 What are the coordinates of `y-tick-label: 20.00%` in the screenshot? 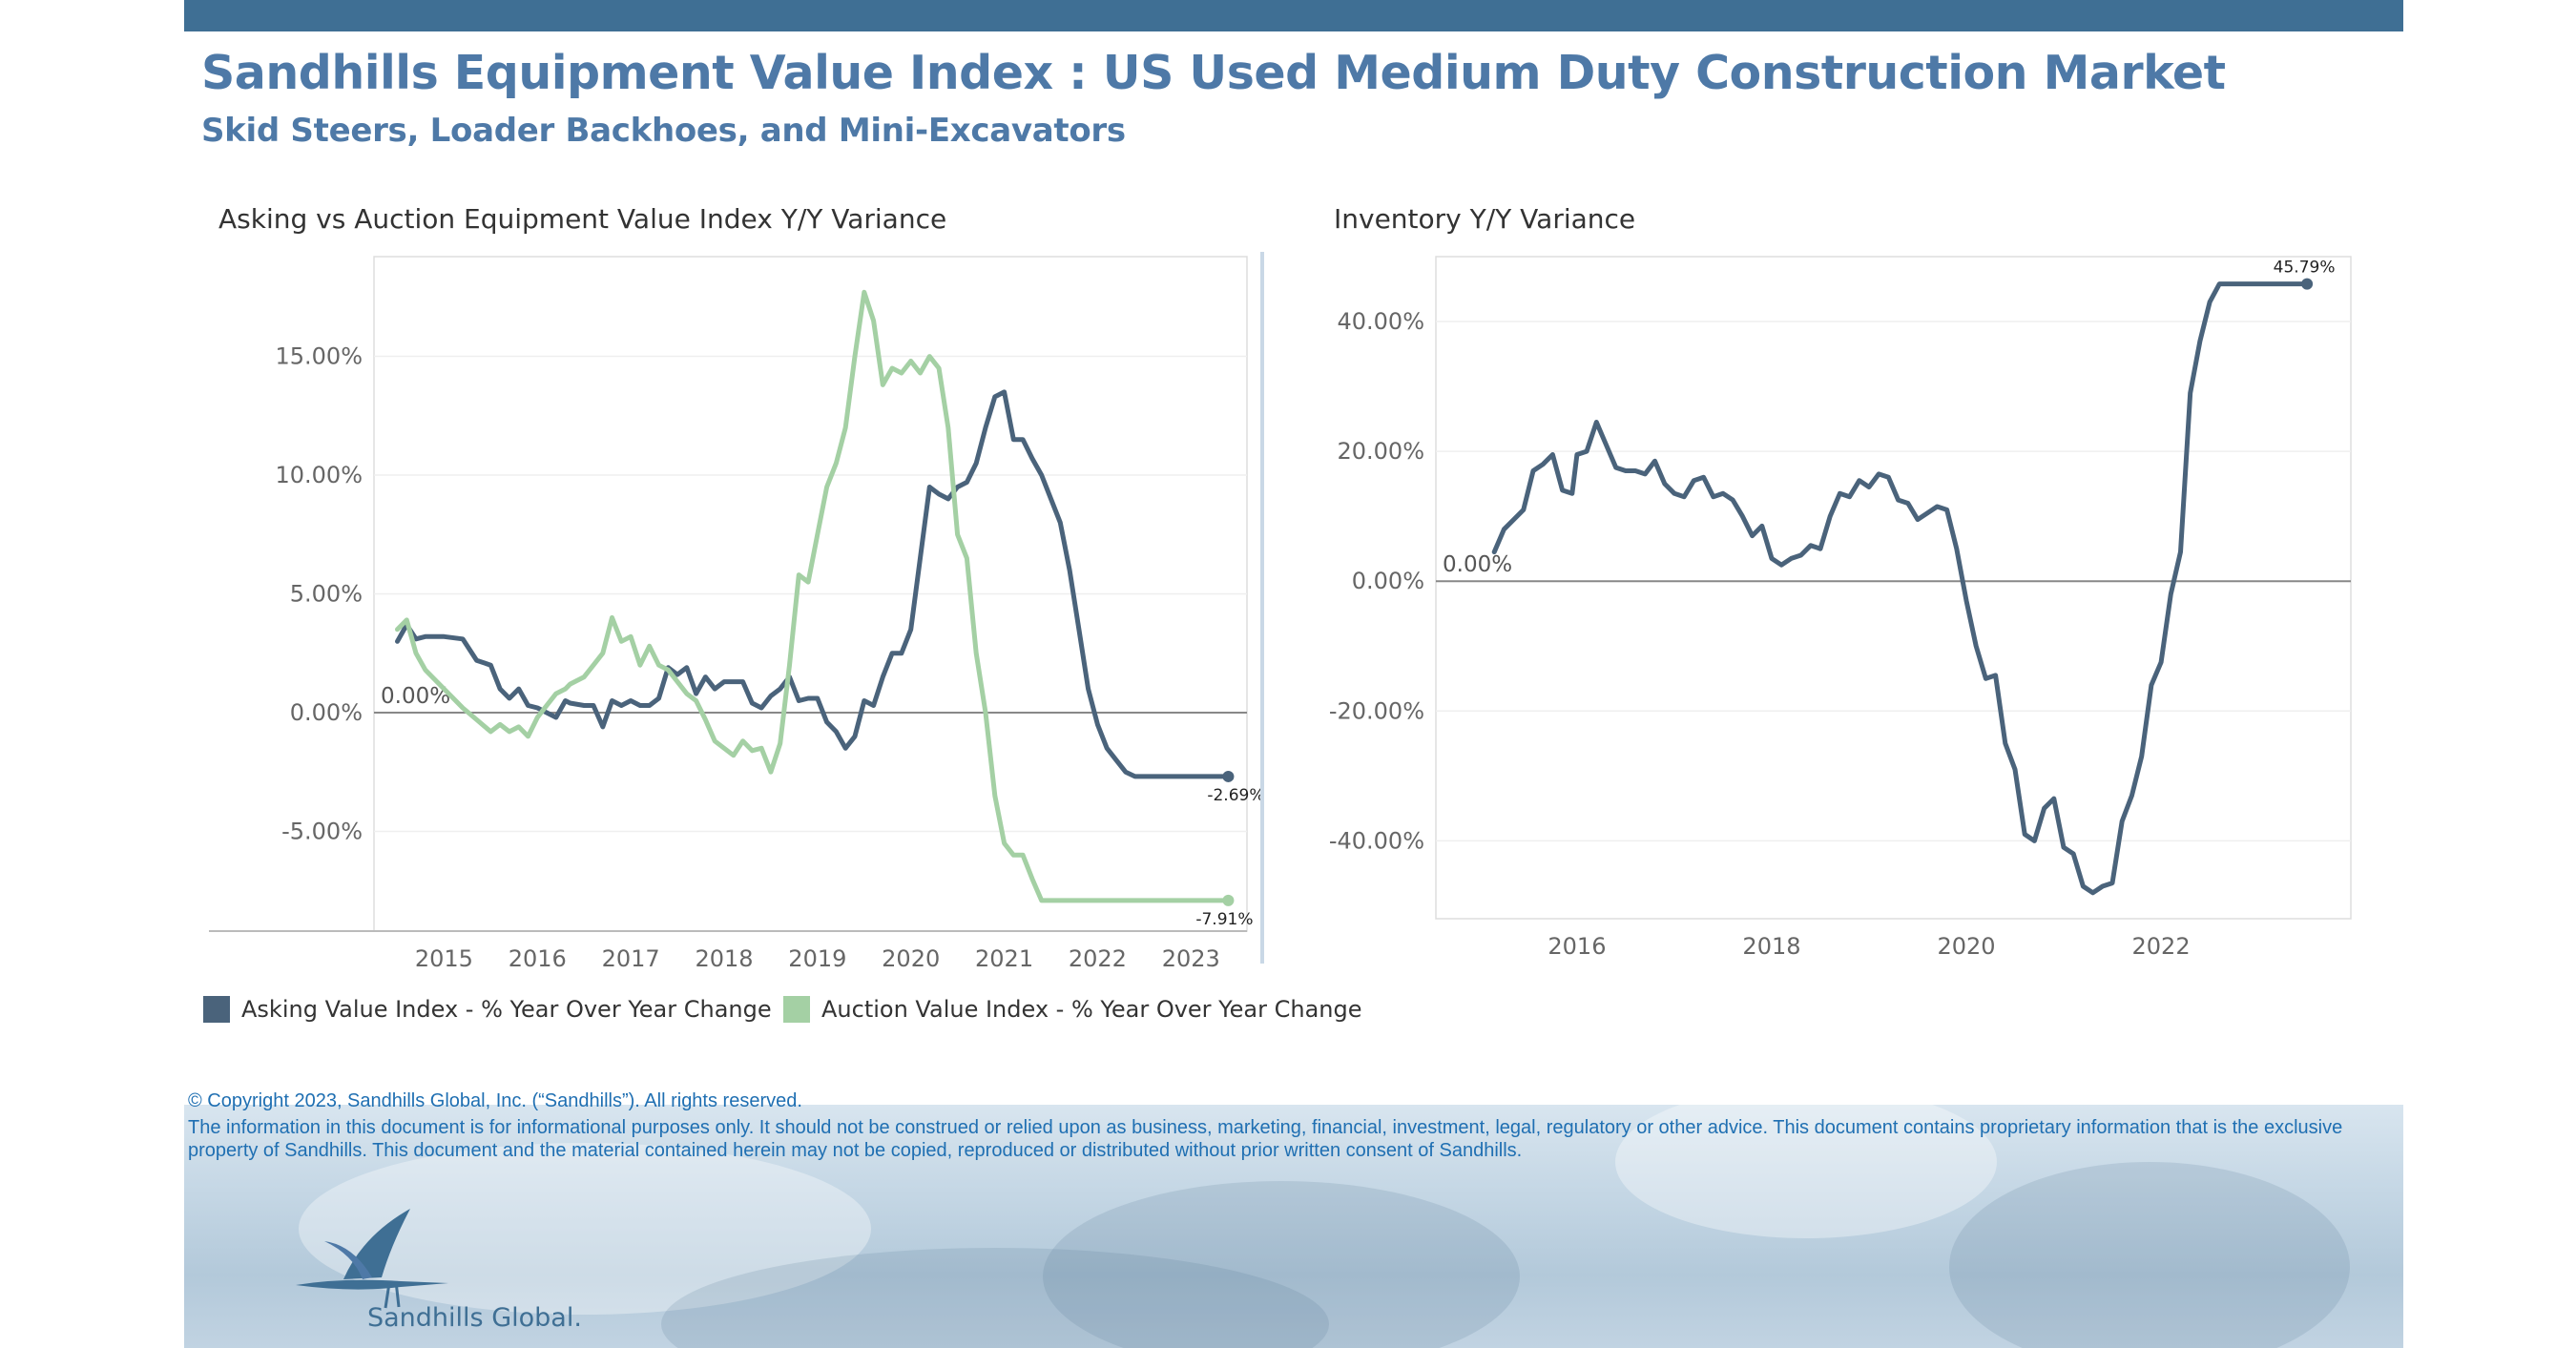 It's located at (1380, 451).